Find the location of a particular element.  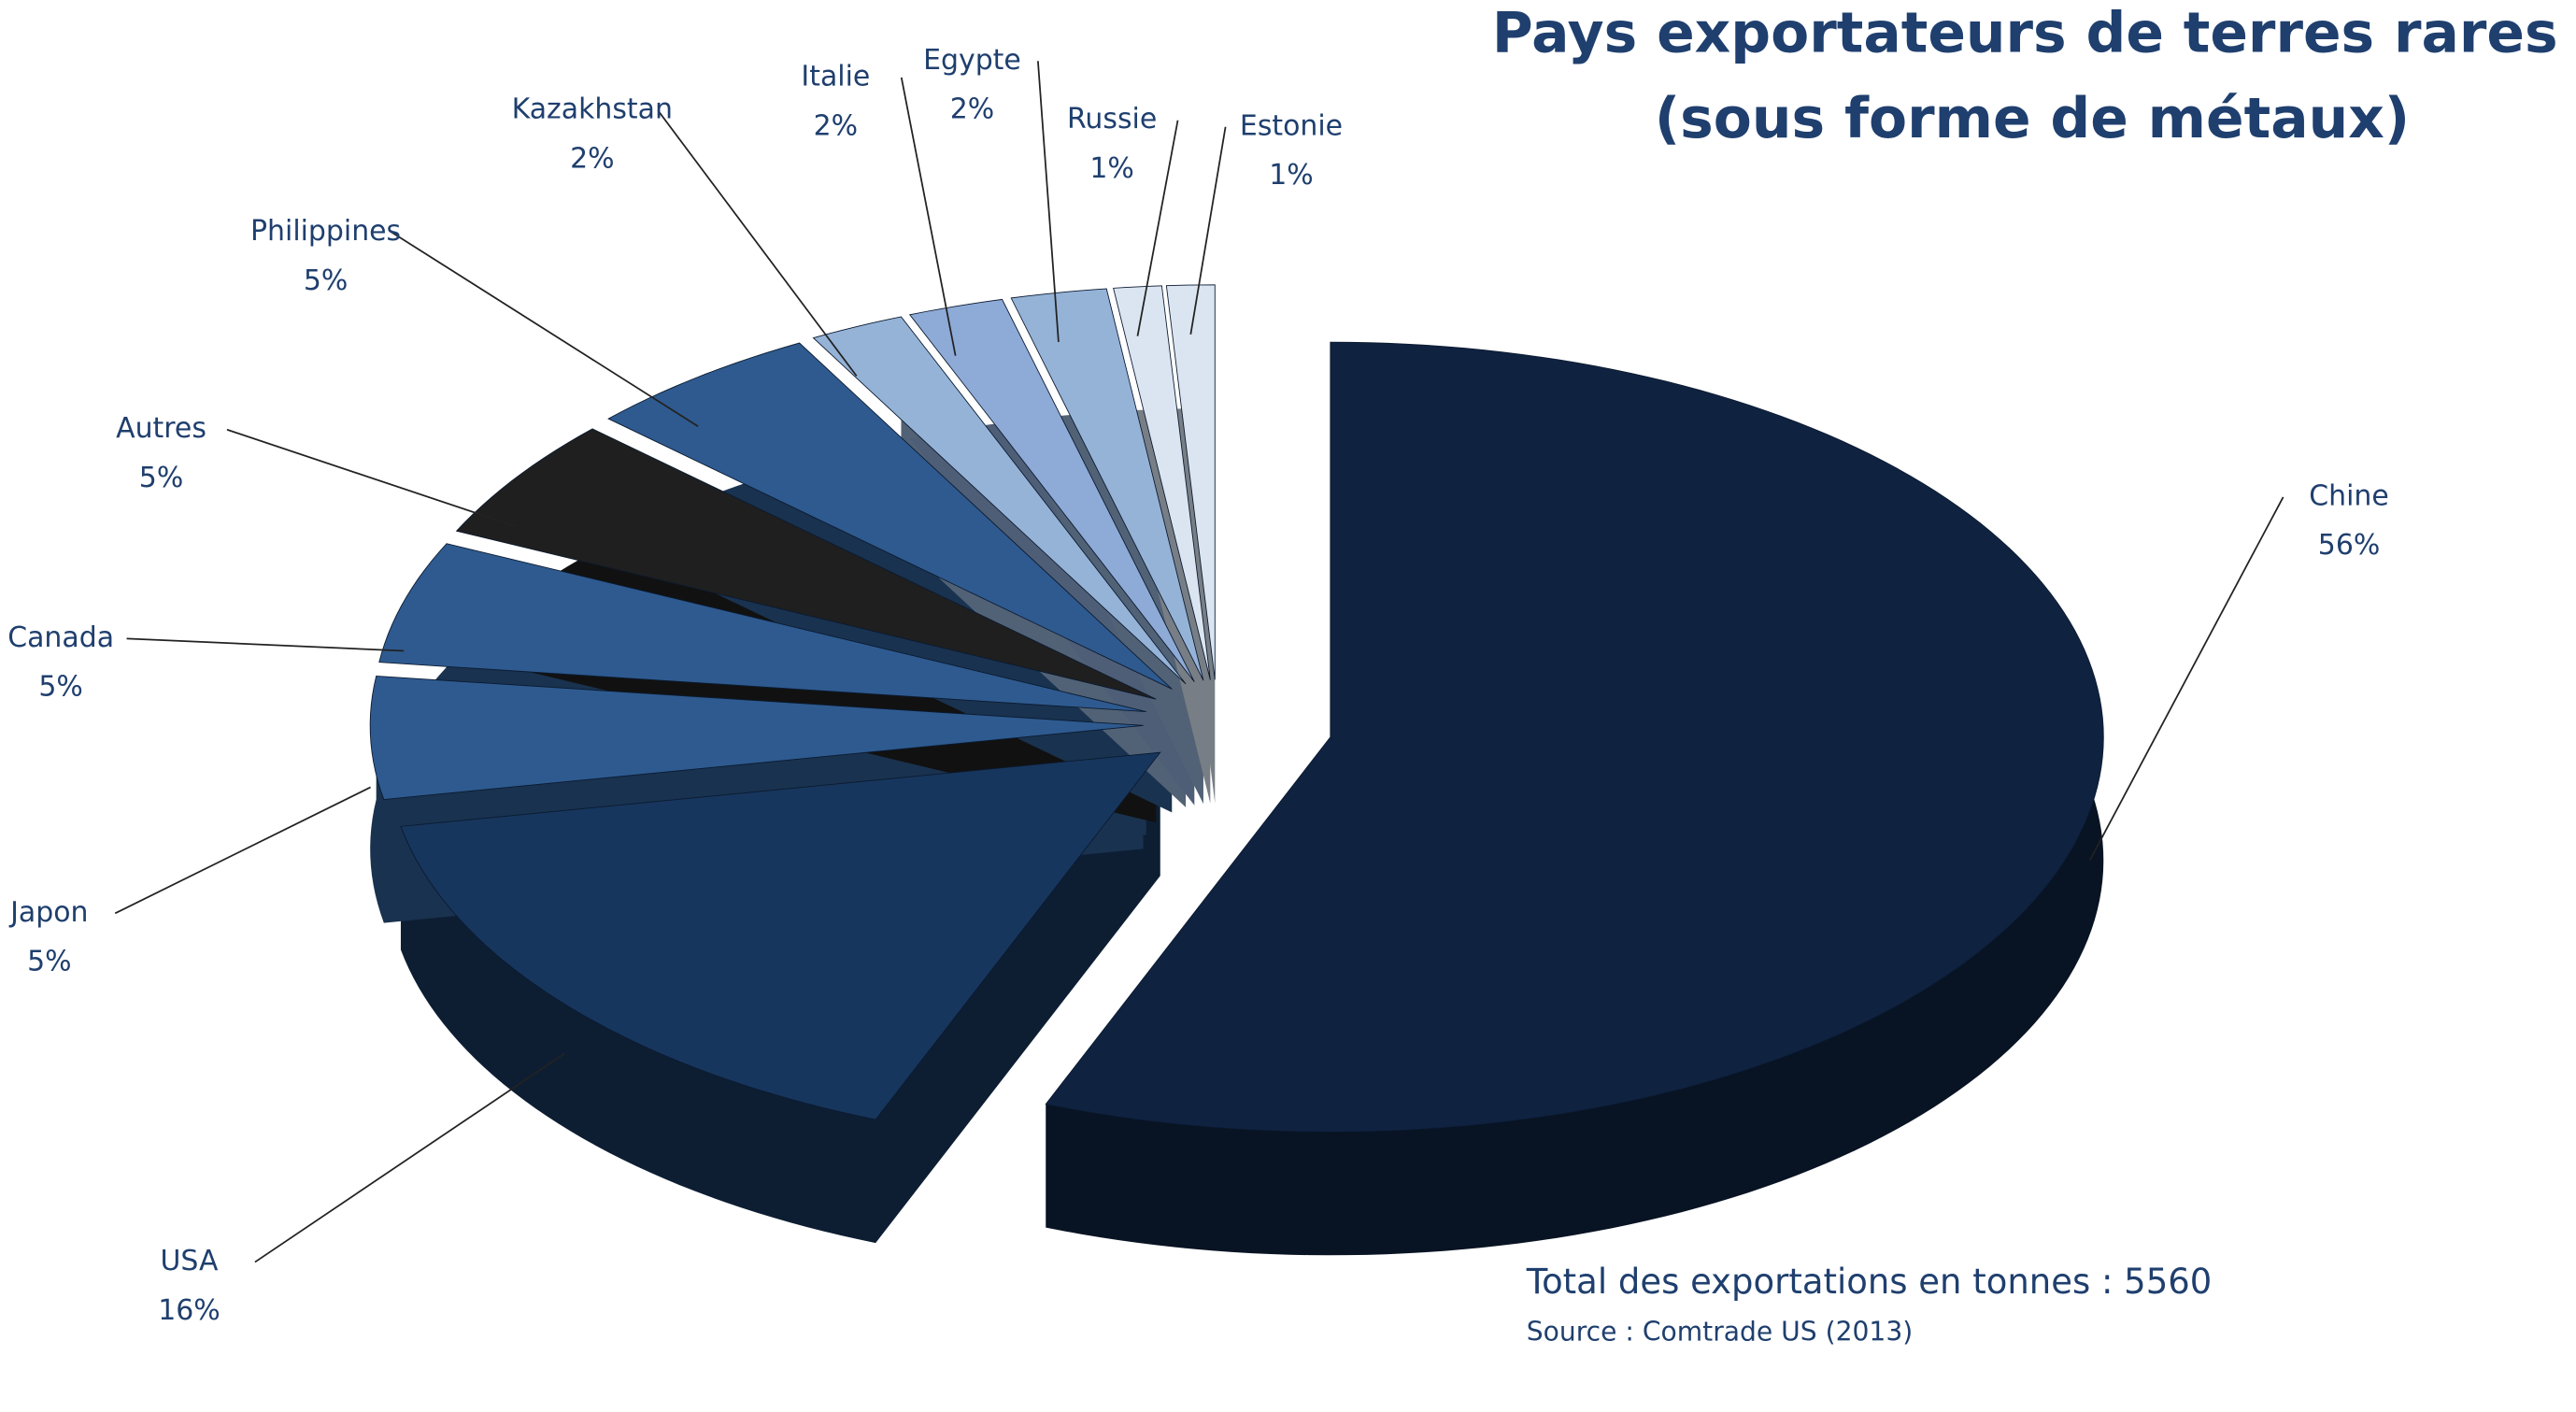

slice-label: Autres is located at coordinates (161, 428).